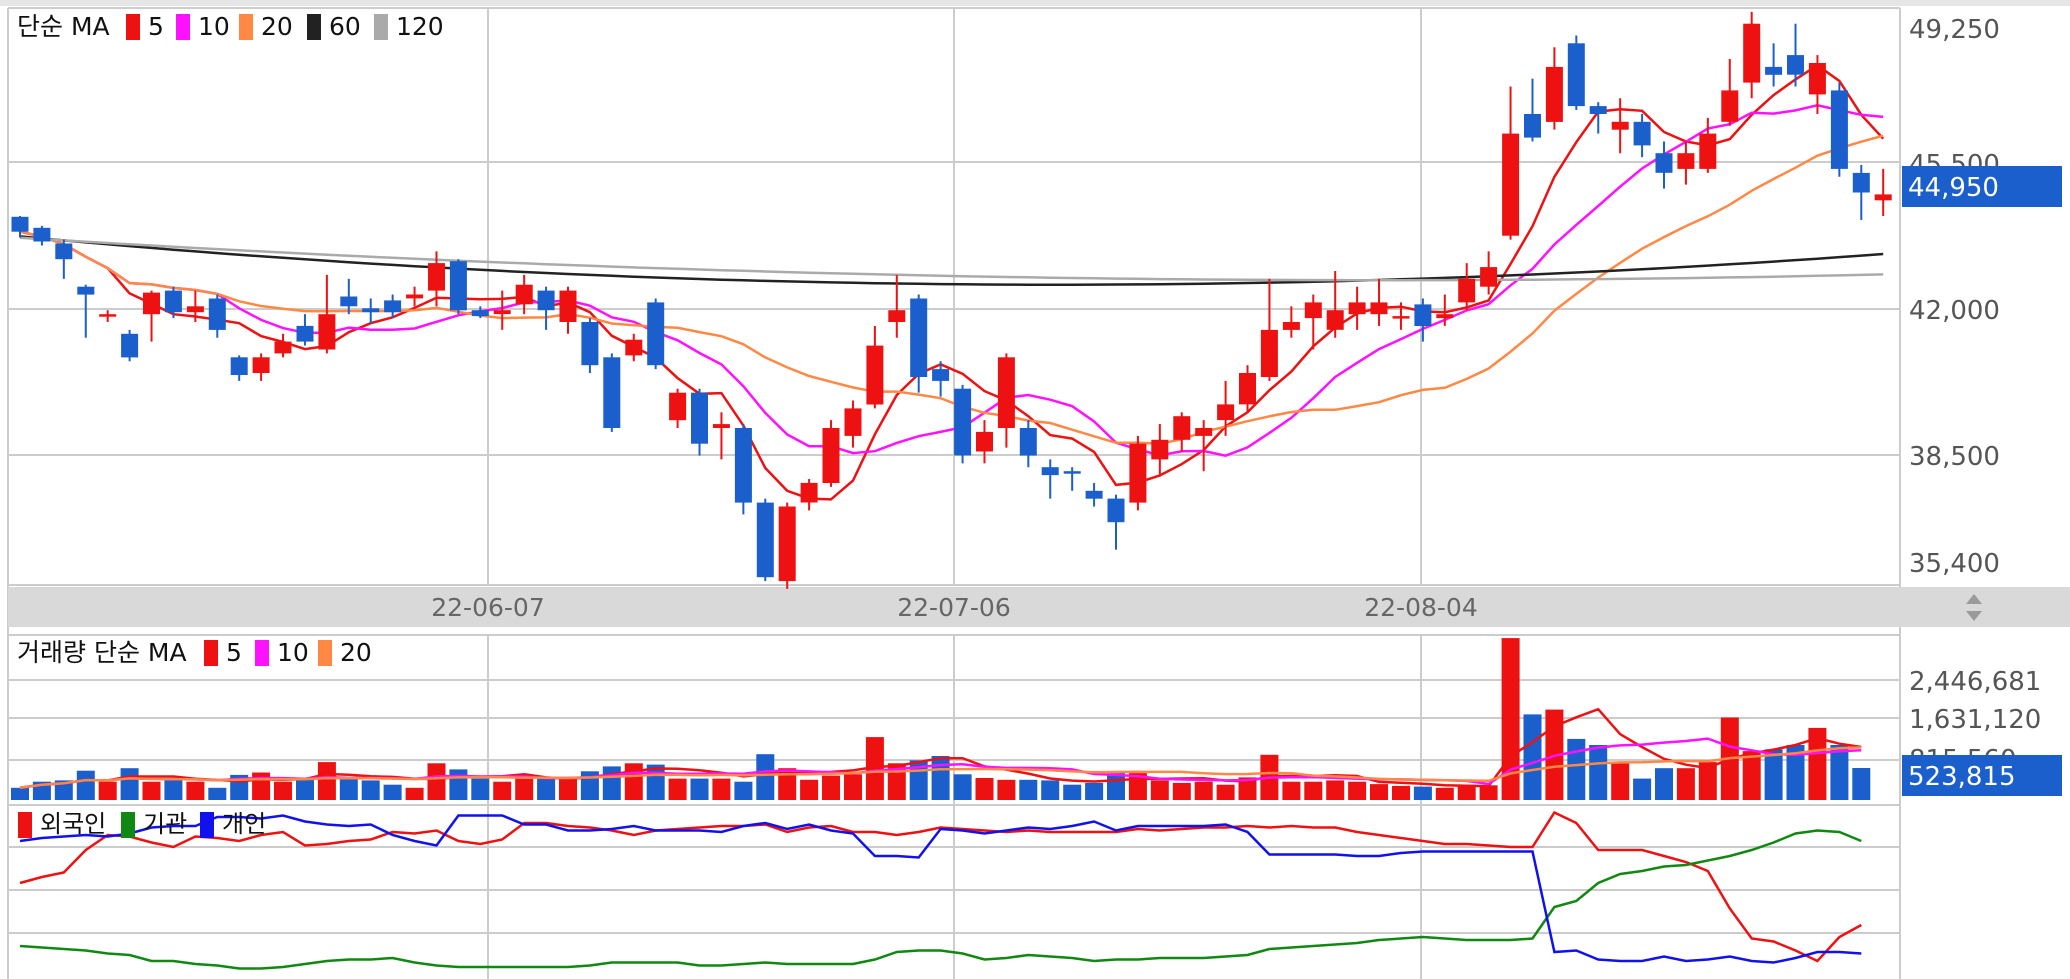 The image size is (2070, 979). Describe the element at coordinates (940, 768) in the screenshot. I see `volume-ma-20-line` at that location.